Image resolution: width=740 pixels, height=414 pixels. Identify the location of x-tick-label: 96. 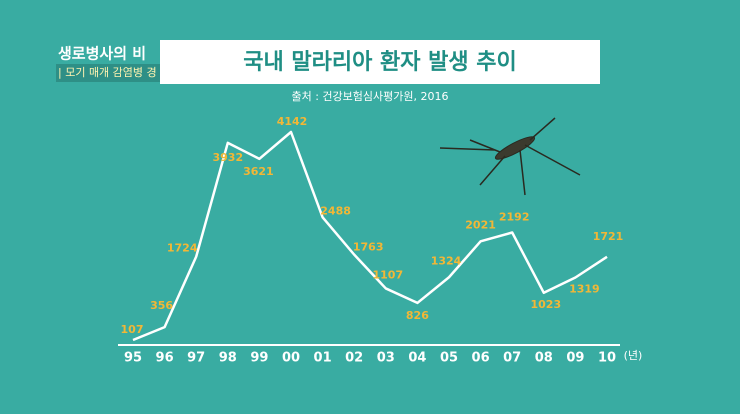
(165, 358).